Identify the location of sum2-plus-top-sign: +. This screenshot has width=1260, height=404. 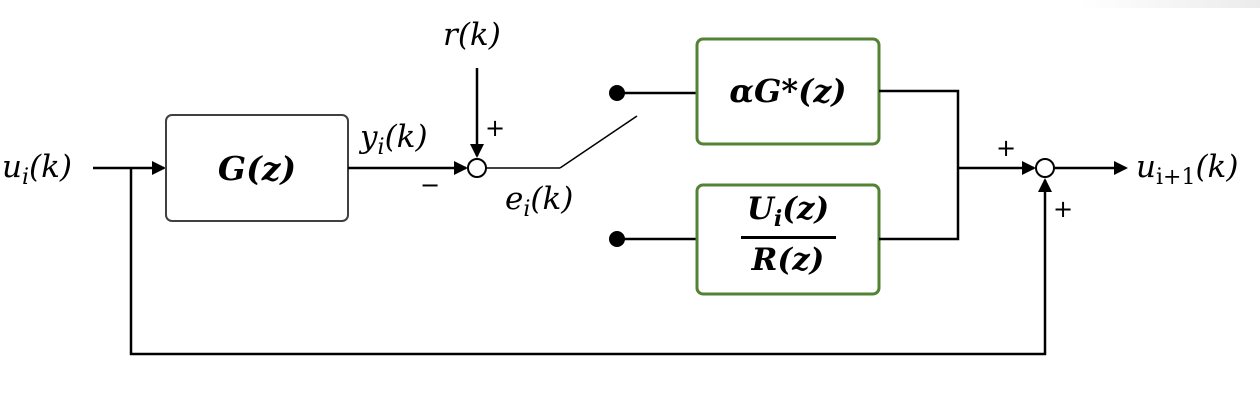
(1006, 148).